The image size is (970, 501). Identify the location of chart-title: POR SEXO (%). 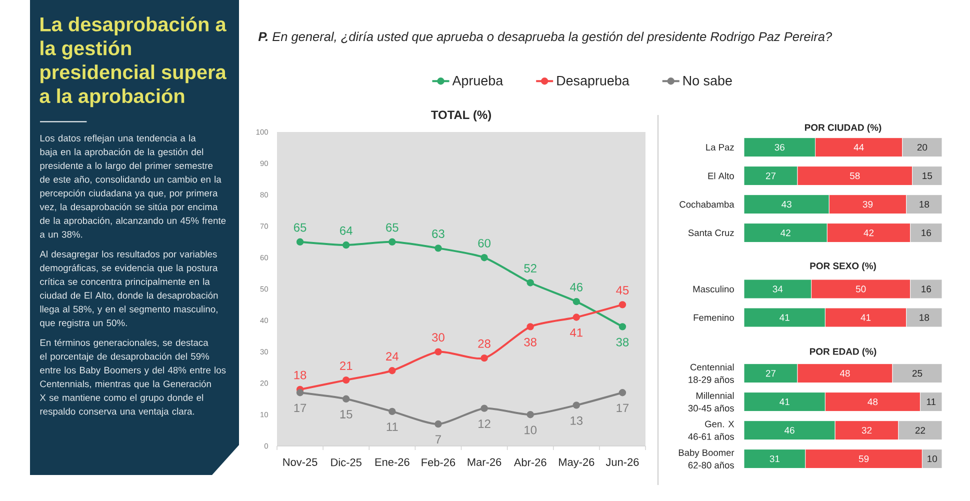
(843, 267).